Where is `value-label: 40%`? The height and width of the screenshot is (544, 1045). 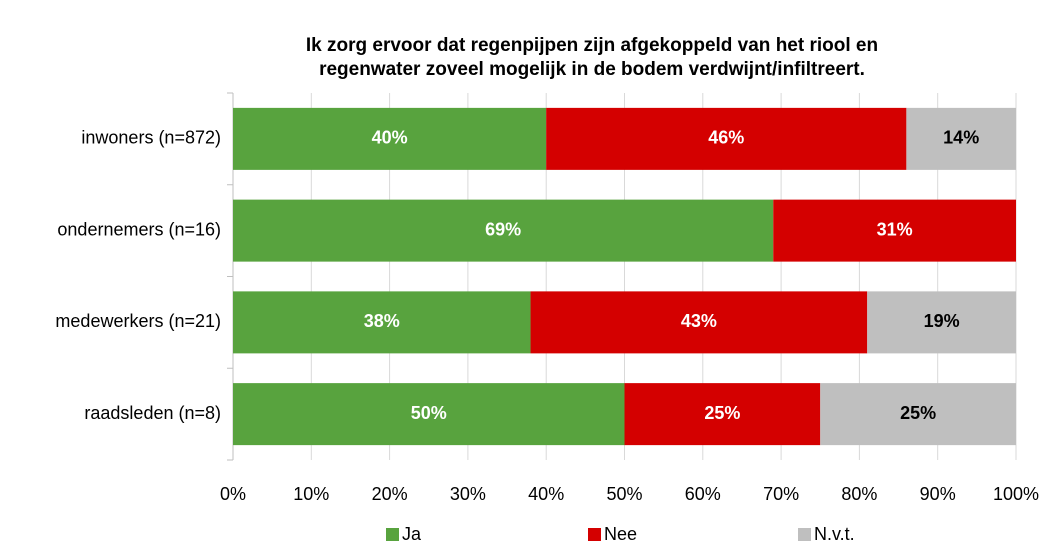
value-label: 40% is located at coordinates (390, 138).